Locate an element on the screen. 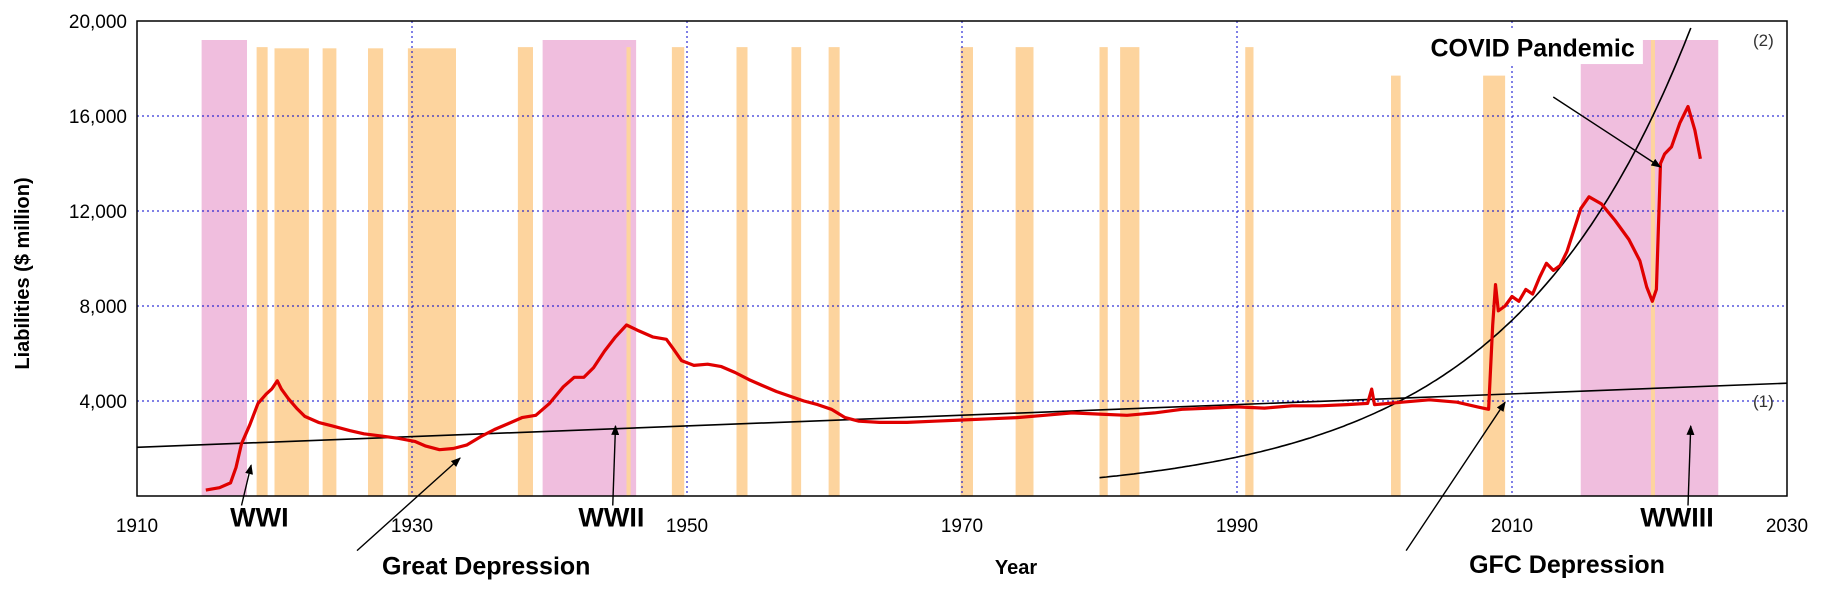 This screenshot has height=601, width=1825. y-tick-label: 16,000 is located at coordinates (98, 117).